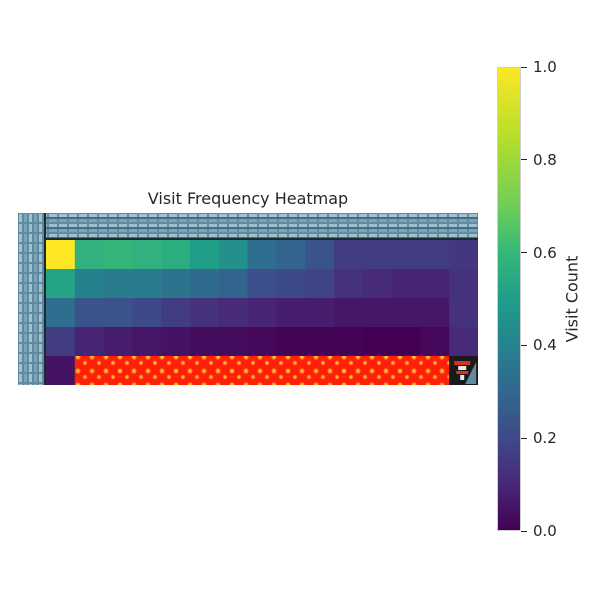 The height and width of the screenshot is (600, 600). Describe the element at coordinates (545, 253) in the screenshot. I see `colorbar-tick-label: 0.6` at that location.